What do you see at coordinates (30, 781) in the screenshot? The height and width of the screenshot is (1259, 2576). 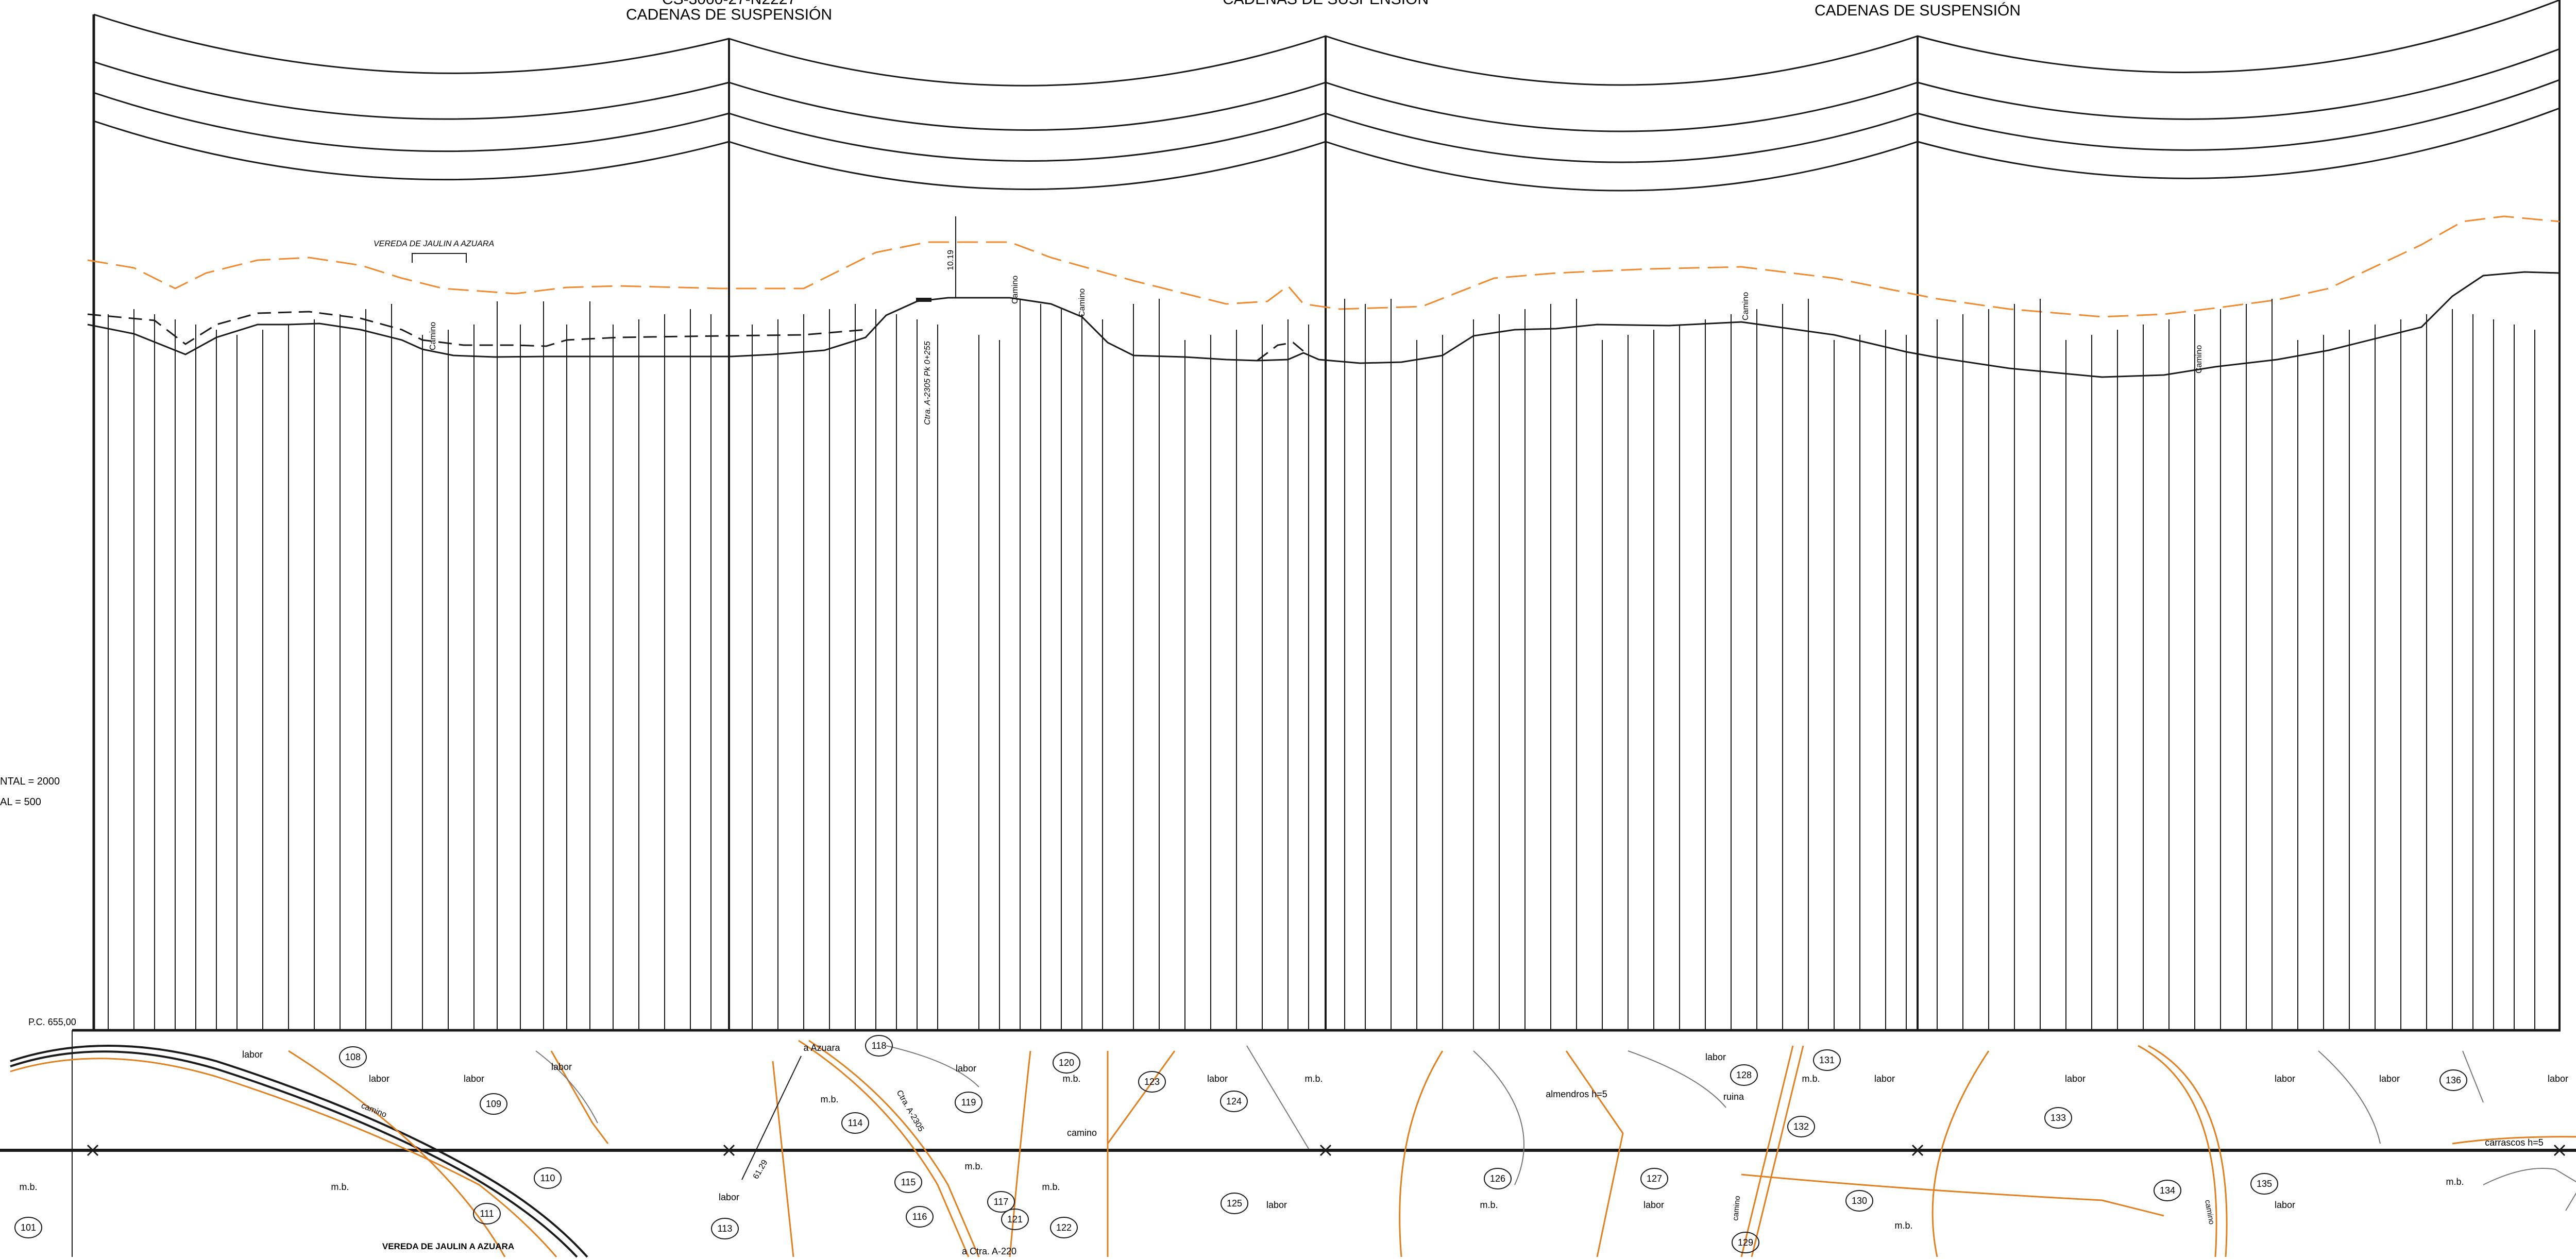 I see `horizontal-scale: NTAL = 2000` at bounding box center [30, 781].